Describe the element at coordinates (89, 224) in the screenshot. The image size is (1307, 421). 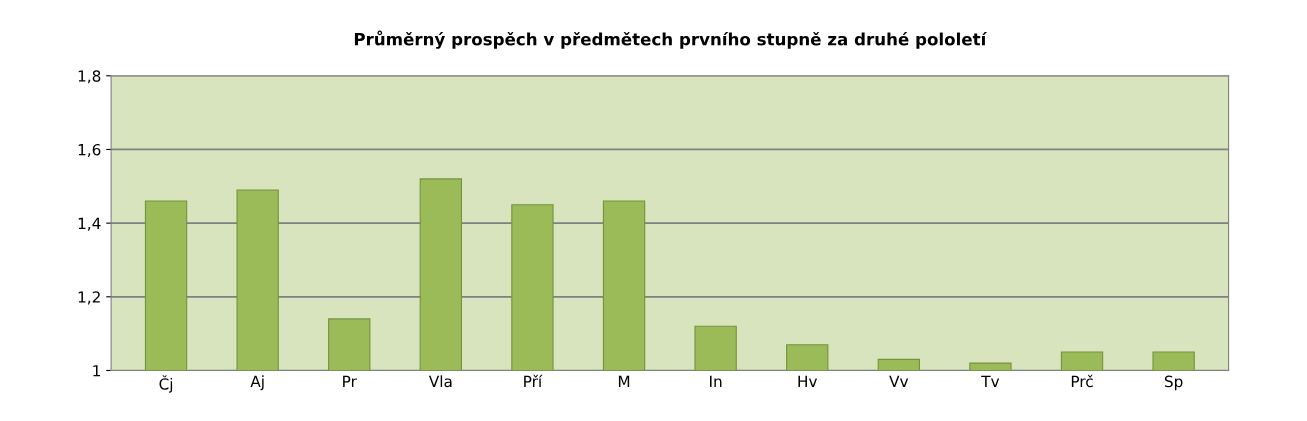
I see `y-tick-label: 1,4` at that location.